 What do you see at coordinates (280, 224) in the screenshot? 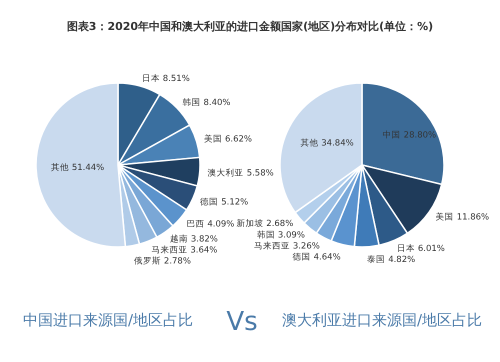
I see `data-label: 2.68%` at bounding box center [280, 224].